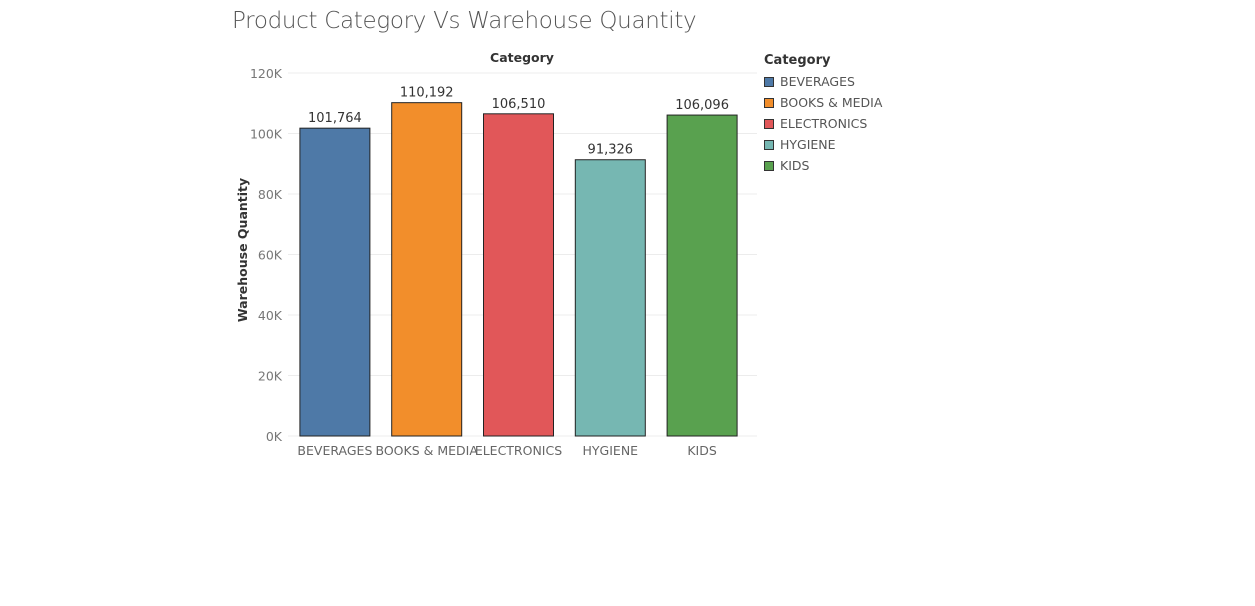  What do you see at coordinates (266, 73) in the screenshot?
I see `y-tick-label: 120K` at bounding box center [266, 73].